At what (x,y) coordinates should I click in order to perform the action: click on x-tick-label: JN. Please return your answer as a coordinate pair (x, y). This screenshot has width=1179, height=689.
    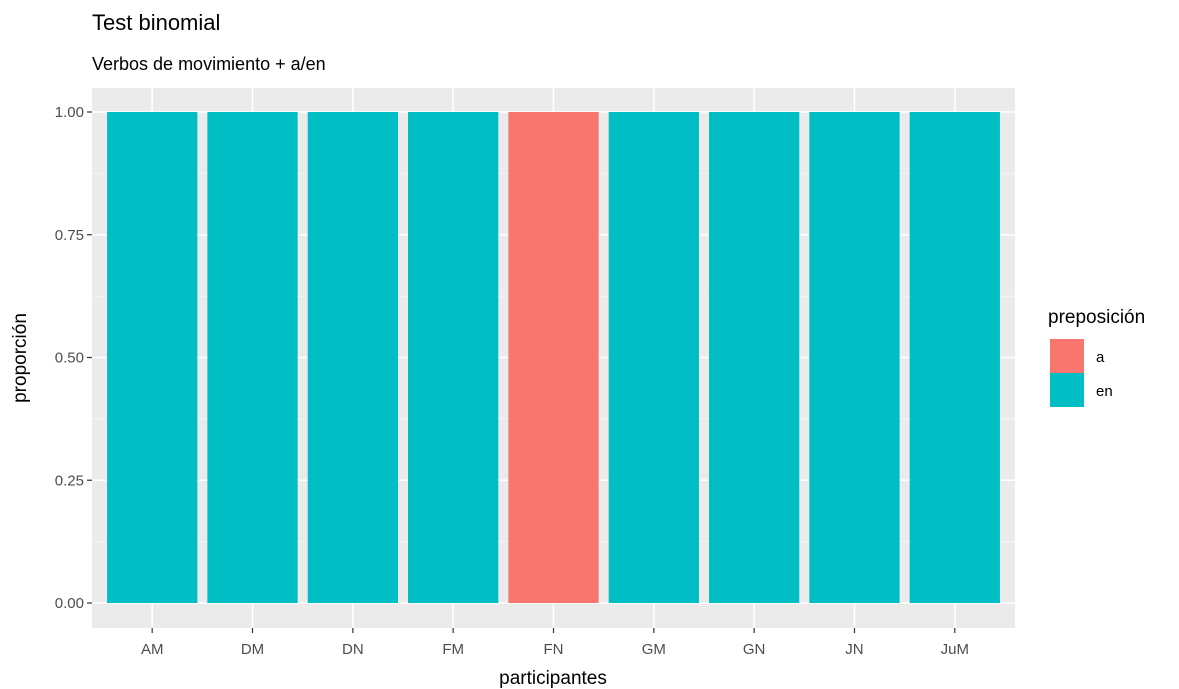
    Looking at the image, I should click on (854, 649).